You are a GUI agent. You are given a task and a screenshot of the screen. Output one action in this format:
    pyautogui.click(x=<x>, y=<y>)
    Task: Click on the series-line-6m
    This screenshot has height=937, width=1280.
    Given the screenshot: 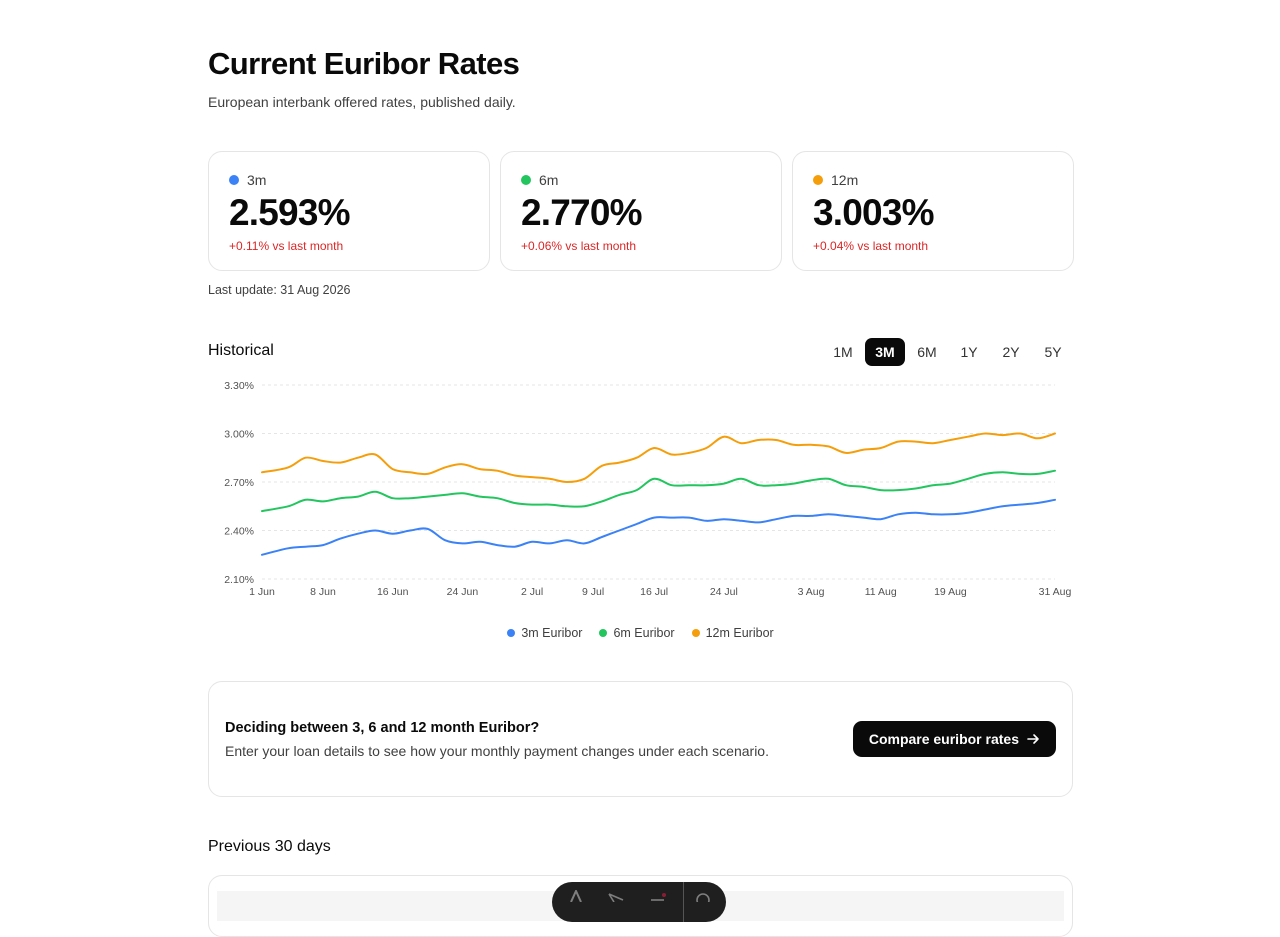 What is the action you would take?
    pyautogui.click(x=658, y=491)
    